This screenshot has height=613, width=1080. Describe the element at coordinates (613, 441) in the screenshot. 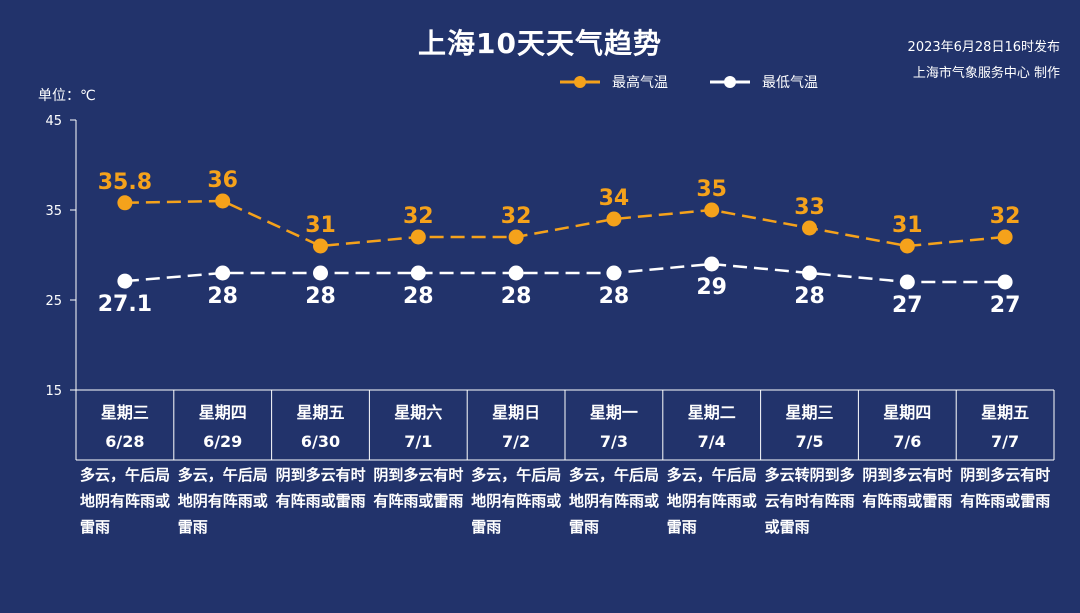

I see `date-label: 7/3` at that location.